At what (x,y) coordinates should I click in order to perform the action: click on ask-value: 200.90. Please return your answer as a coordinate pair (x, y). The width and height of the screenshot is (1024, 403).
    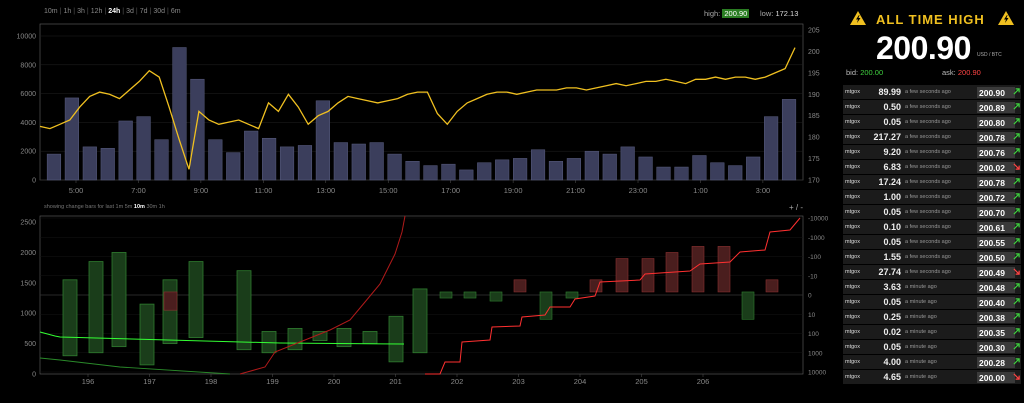
    Looking at the image, I should click on (969, 72).